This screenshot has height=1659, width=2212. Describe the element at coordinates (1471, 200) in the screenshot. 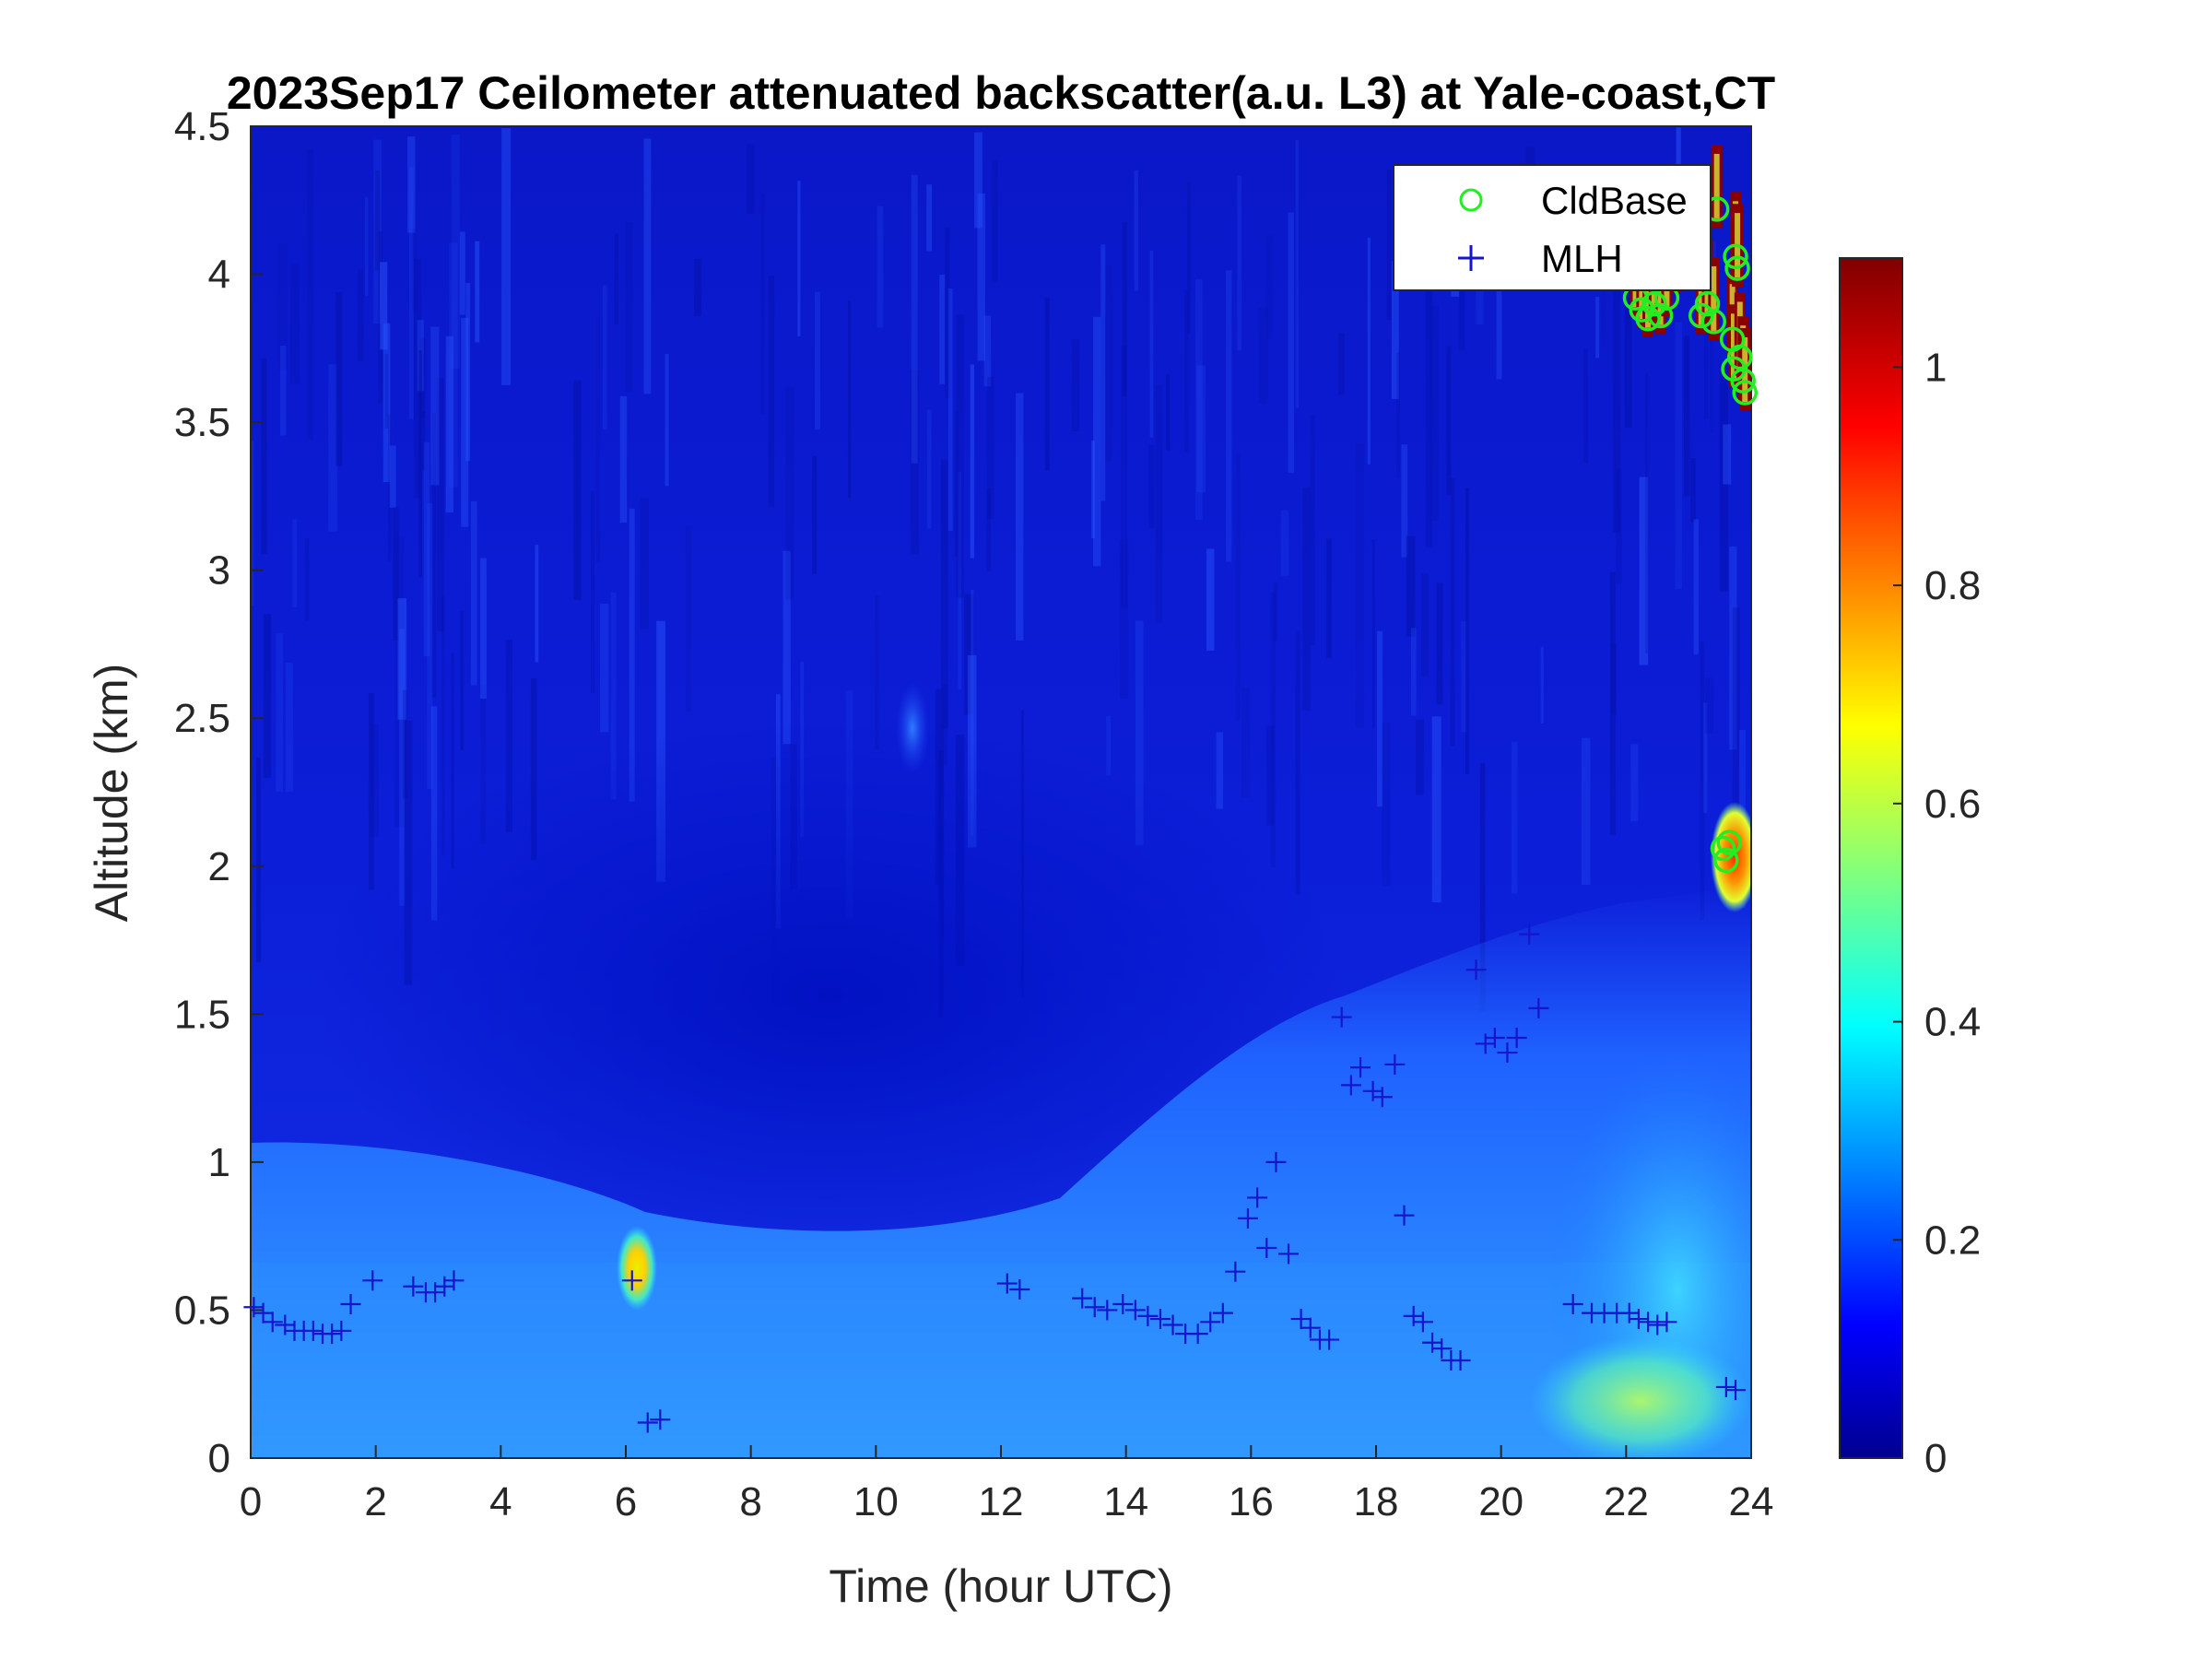

I see `legend-cldbase-marker` at that location.